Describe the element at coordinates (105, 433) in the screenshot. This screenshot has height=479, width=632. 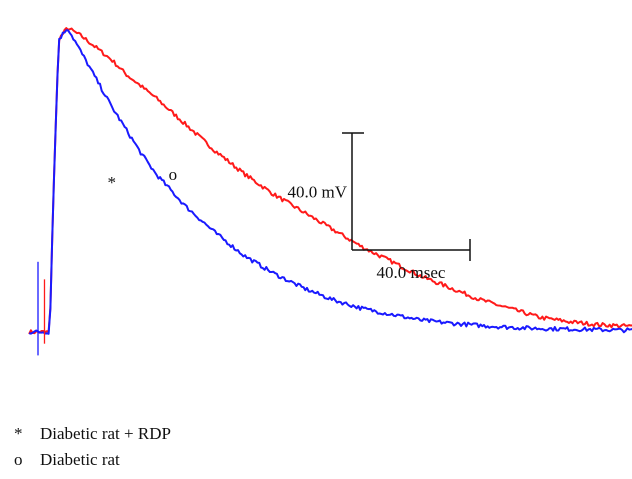
I see `legend-label-rdp: Diabetic rat + RDP` at that location.